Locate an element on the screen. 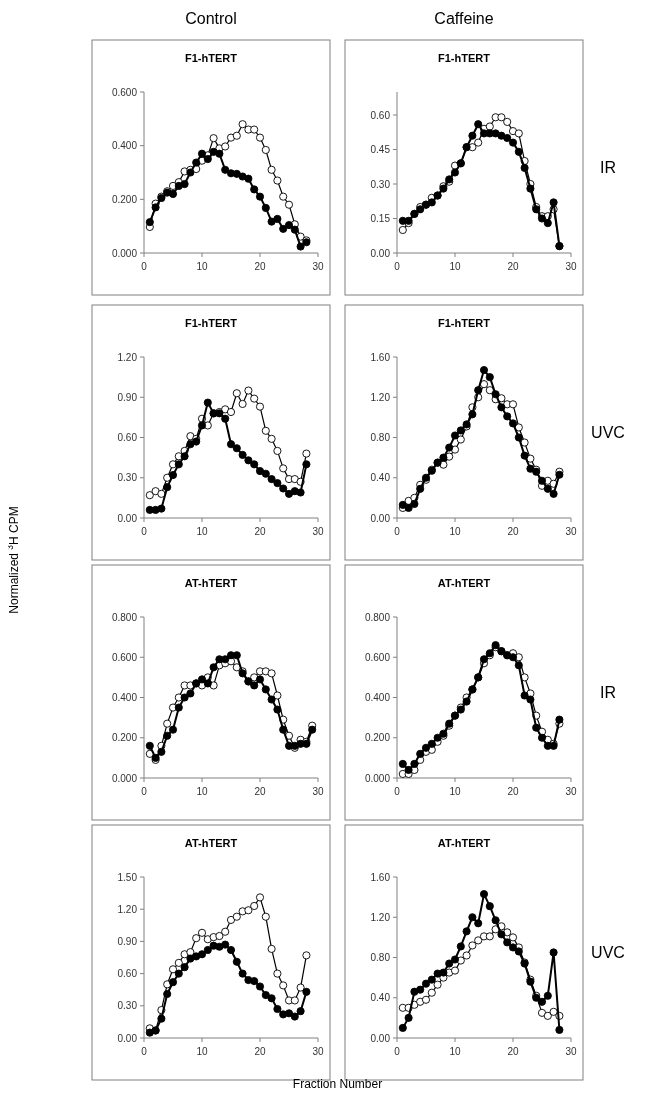 This screenshot has width=647, height=1097. text: Fraction Number is located at coordinates (337, 1084).